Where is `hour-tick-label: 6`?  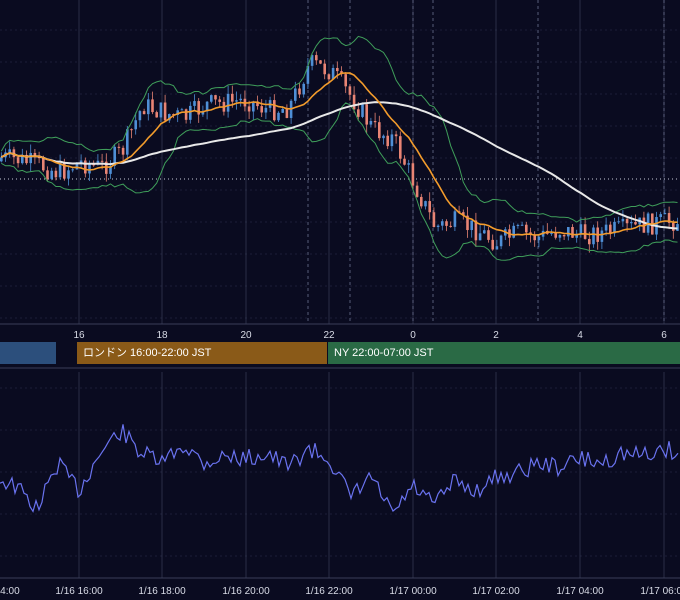 hour-tick-label: 6 is located at coordinates (664, 335).